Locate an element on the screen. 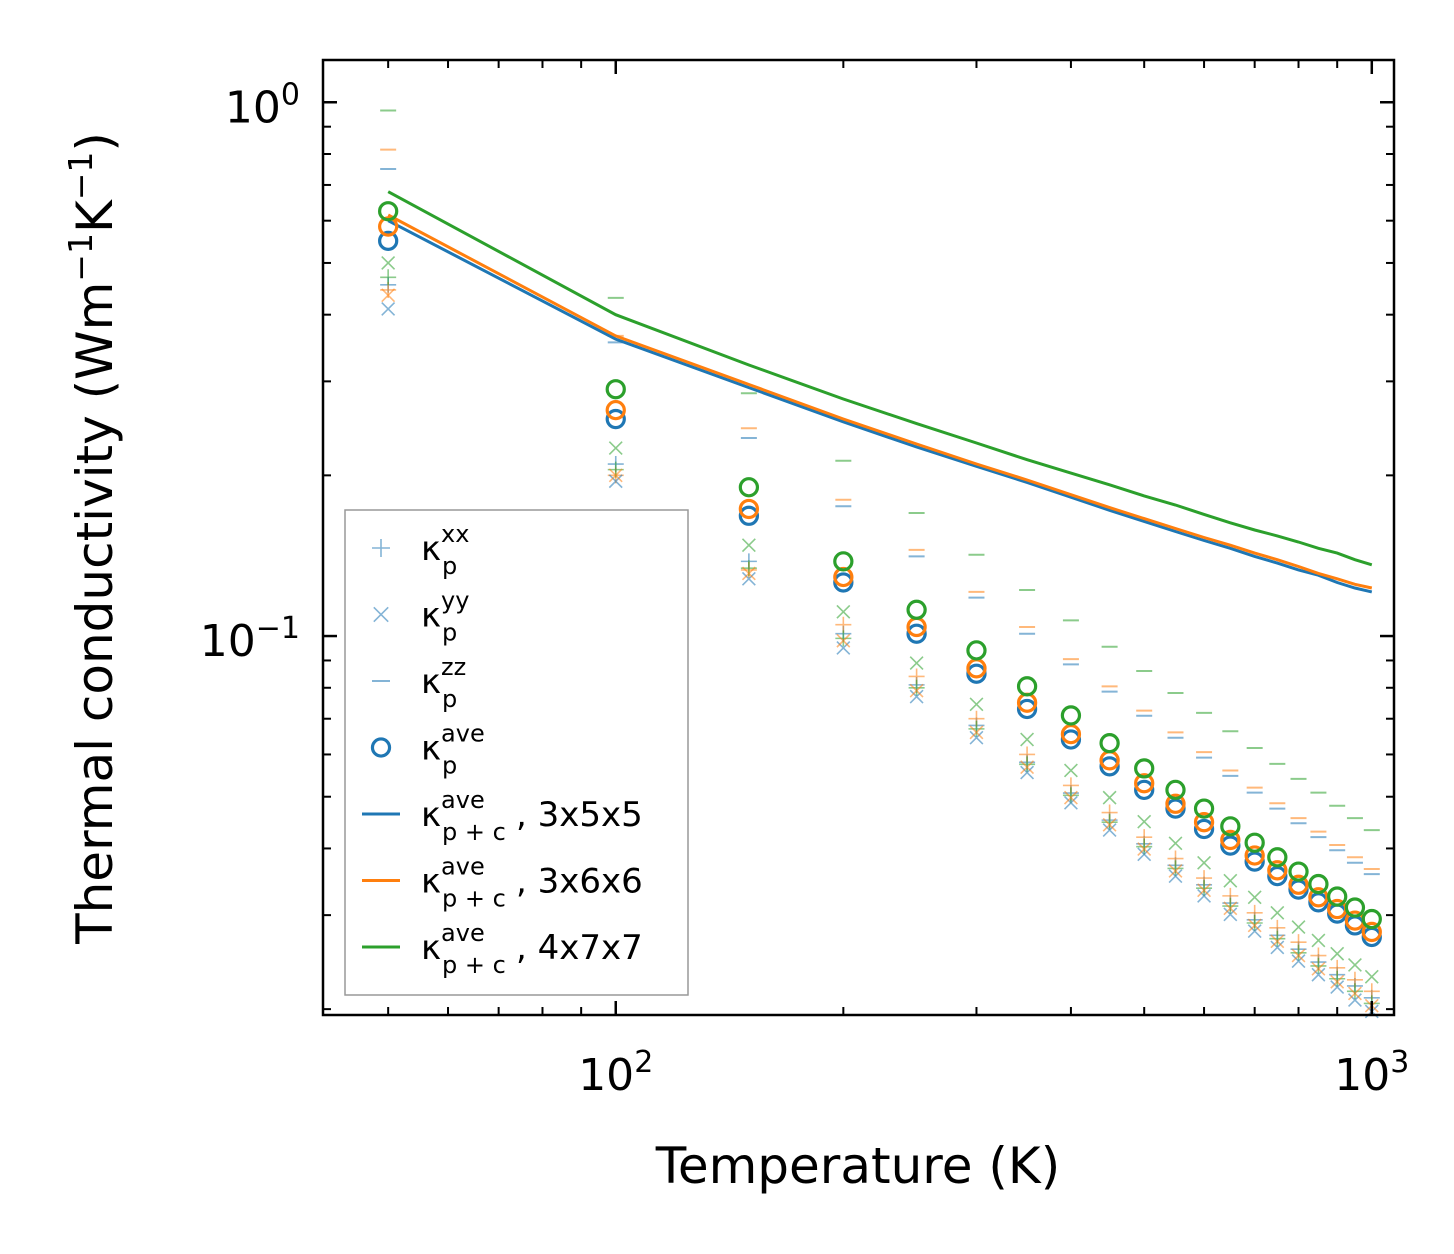 Image resolution: width=1454 pixels, height=1254 pixels. legend-label: κave p is located at coordinates (453, 750).